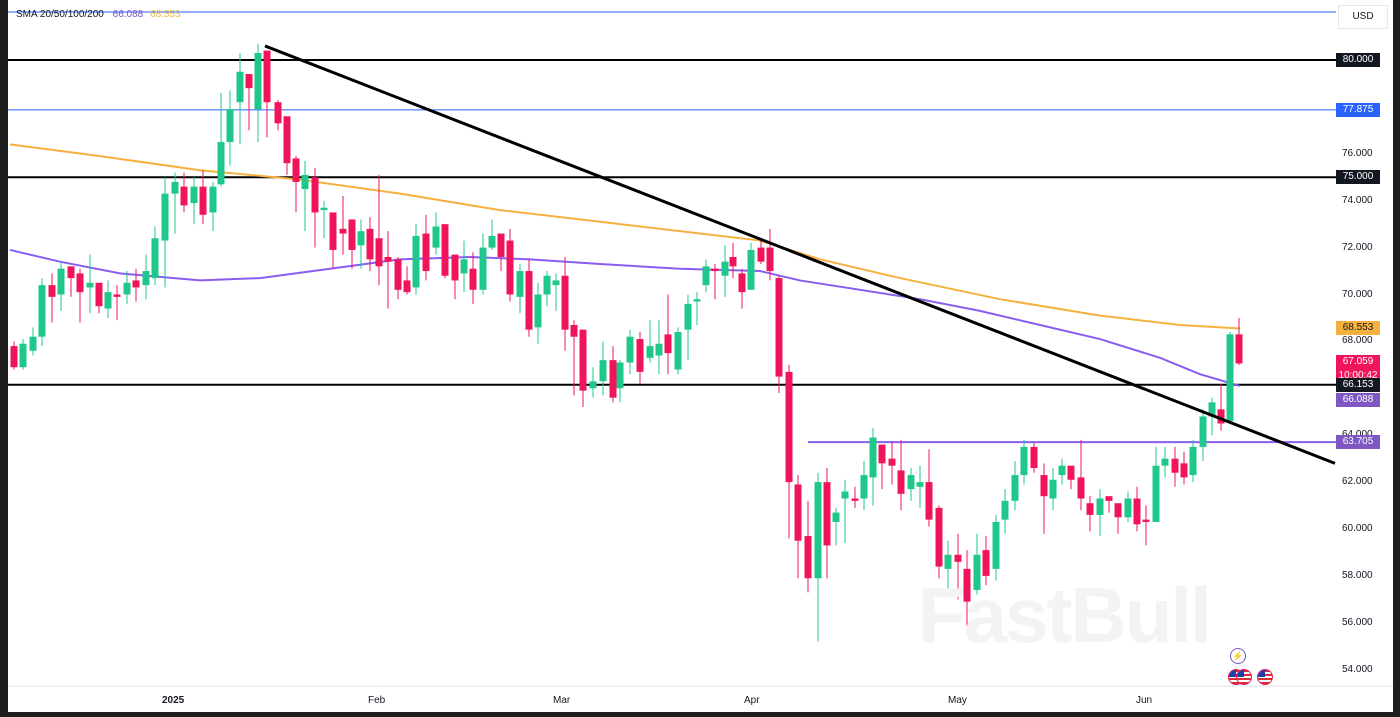 This screenshot has height=717, width=1400. I want to click on price-tick-label: 68.000, so click(1357, 341).